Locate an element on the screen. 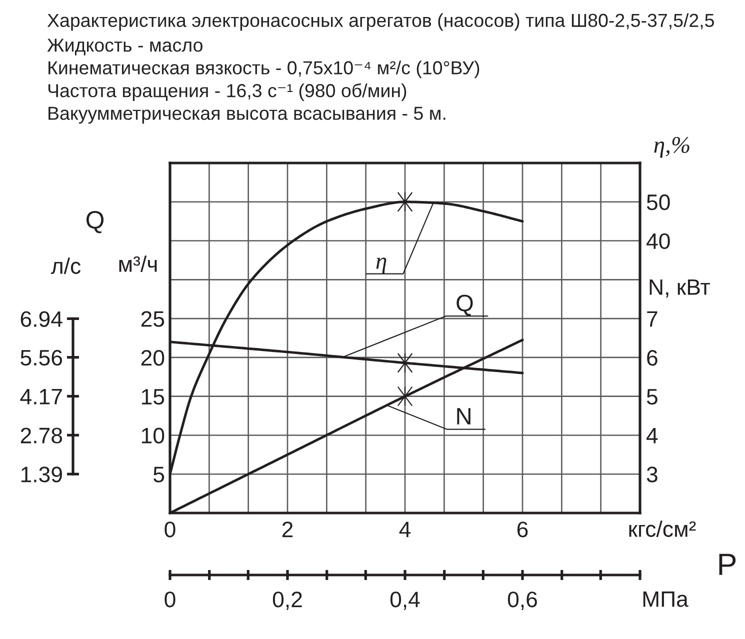 The width and height of the screenshot is (745, 639). chart-subtitle: Жидкость - масло Кинематическая вязкость - 0,75x10⁻⁴ м²/с (10°ВУ) Частота вращения - 16,3 с⁻¹ (980 об/мин) Вакуумметрическая высота всасывания - 5 м. is located at coordinates (263, 81).